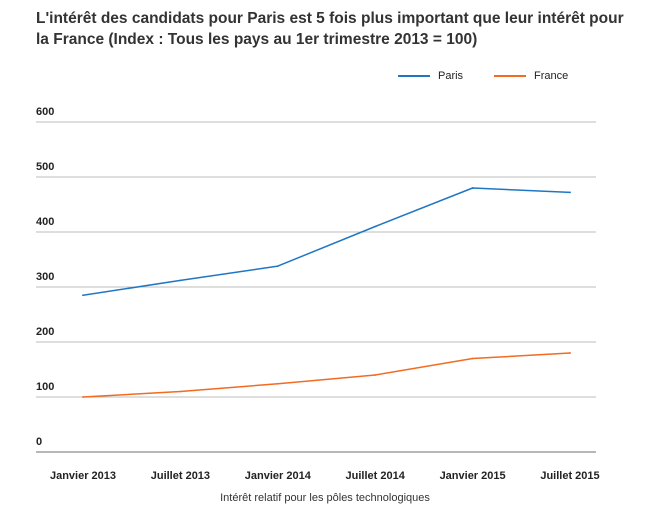 This screenshot has width=650, height=526. Describe the element at coordinates (278, 476) in the screenshot. I see `x-tick-label: Janvier 2014` at that location.